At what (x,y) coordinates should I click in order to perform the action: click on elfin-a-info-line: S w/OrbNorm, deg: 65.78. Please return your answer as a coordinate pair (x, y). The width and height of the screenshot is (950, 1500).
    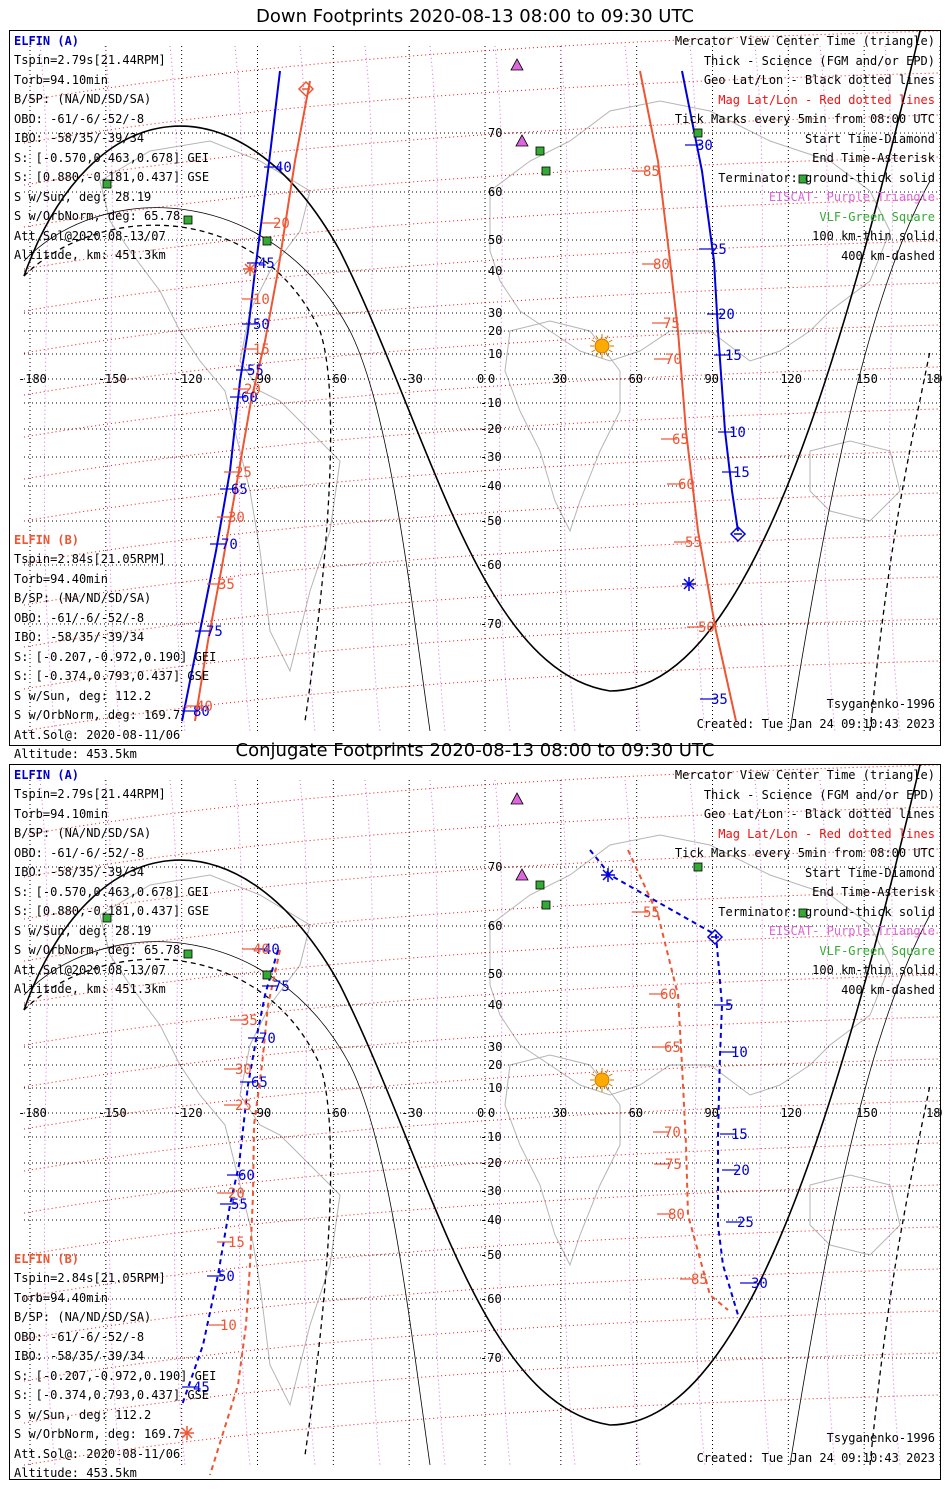
    Looking at the image, I should click on (97, 216).